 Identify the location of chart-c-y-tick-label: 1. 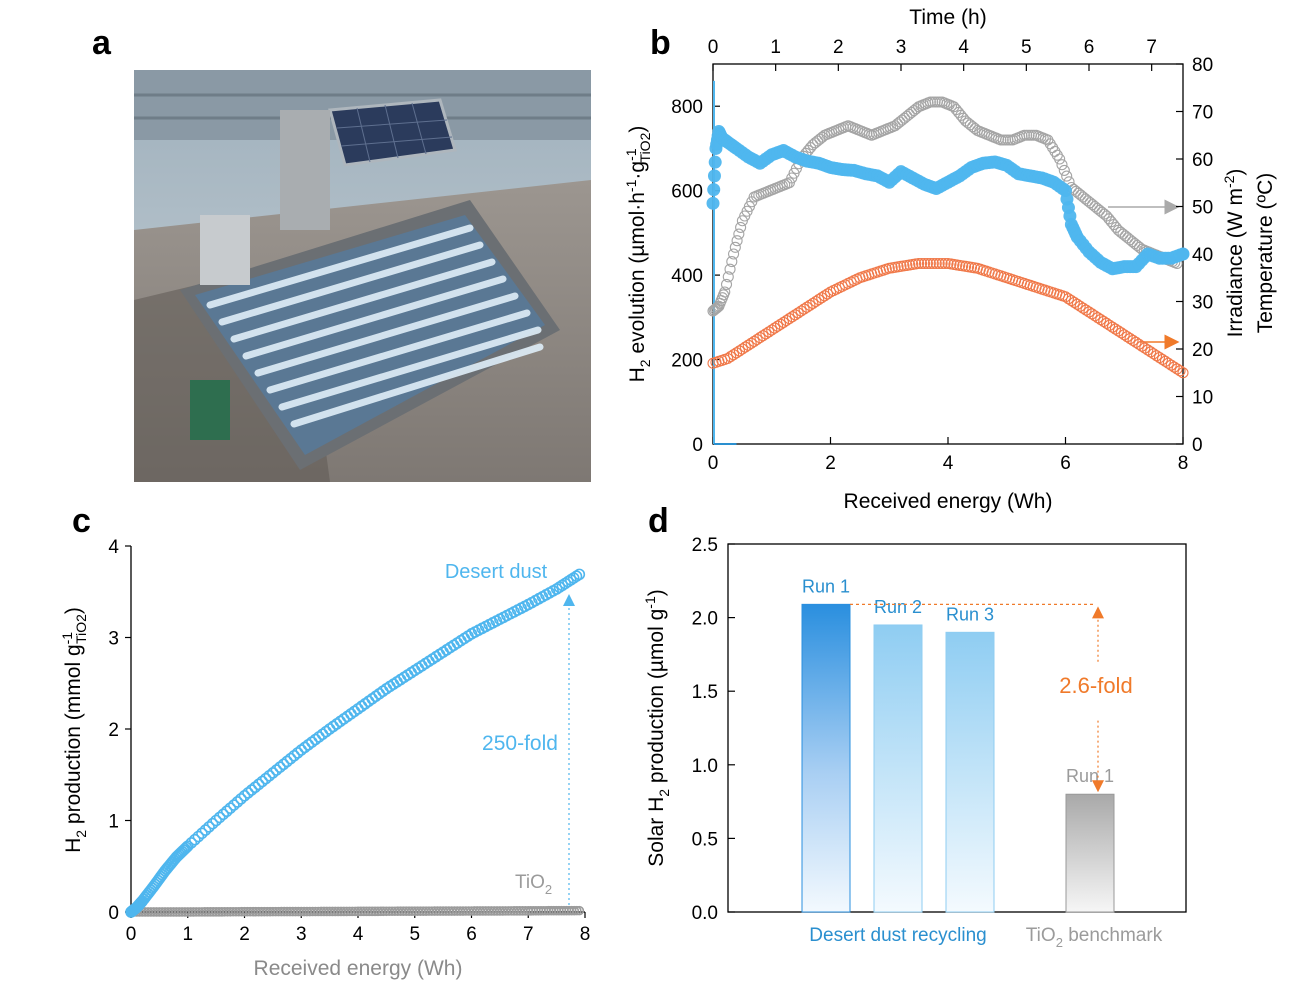
(113, 822).